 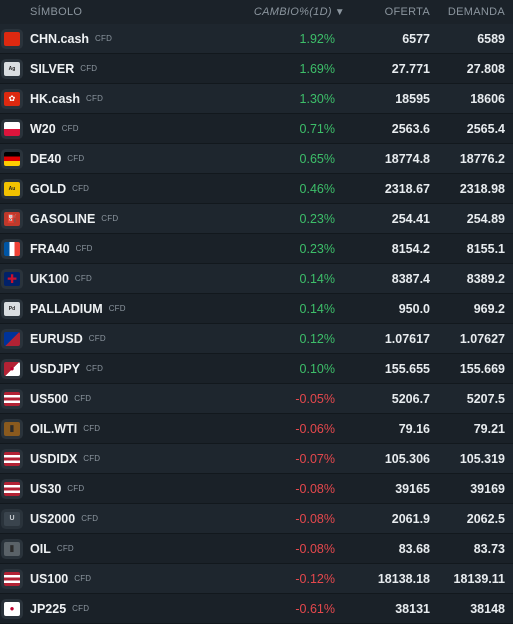 I want to click on table-row: W20 CFD 0.71% 2563.6 2565.4, so click(x=256, y=129).